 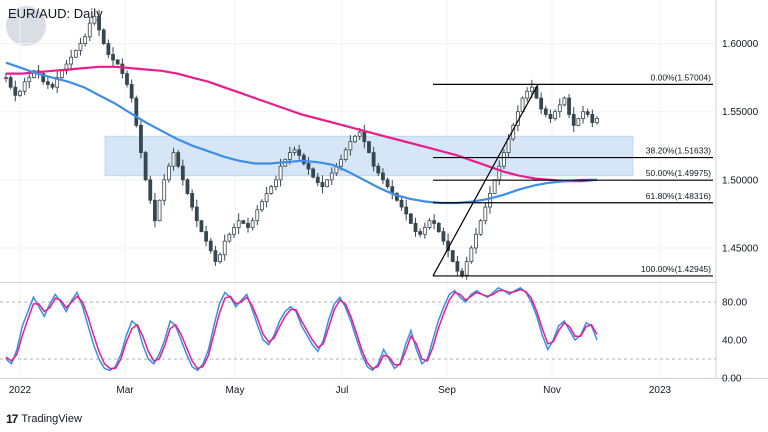 What do you see at coordinates (235, 390) in the screenshot?
I see `x-tick-label: May` at bounding box center [235, 390].